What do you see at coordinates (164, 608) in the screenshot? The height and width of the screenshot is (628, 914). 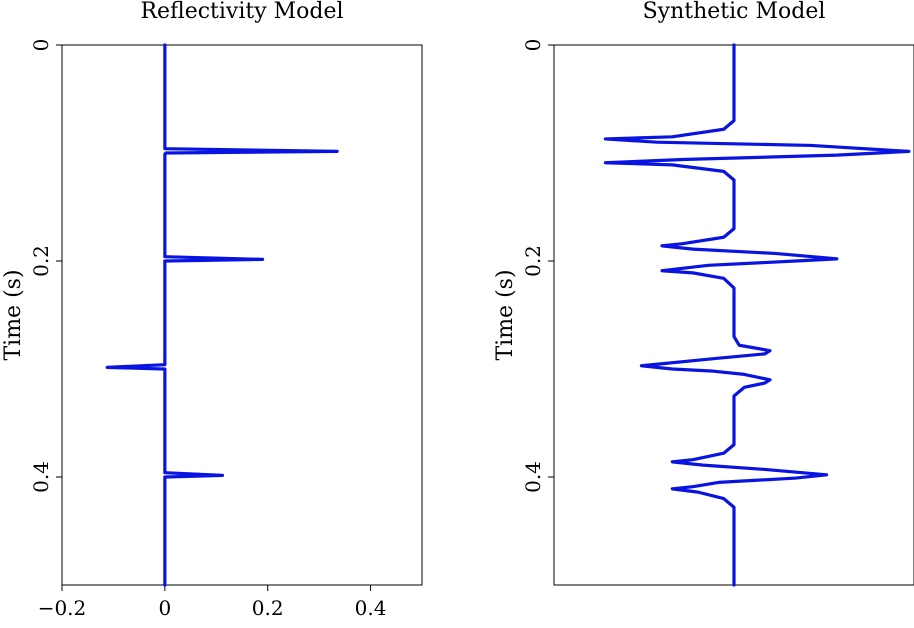 I see `x-tick-label: 0` at bounding box center [164, 608].